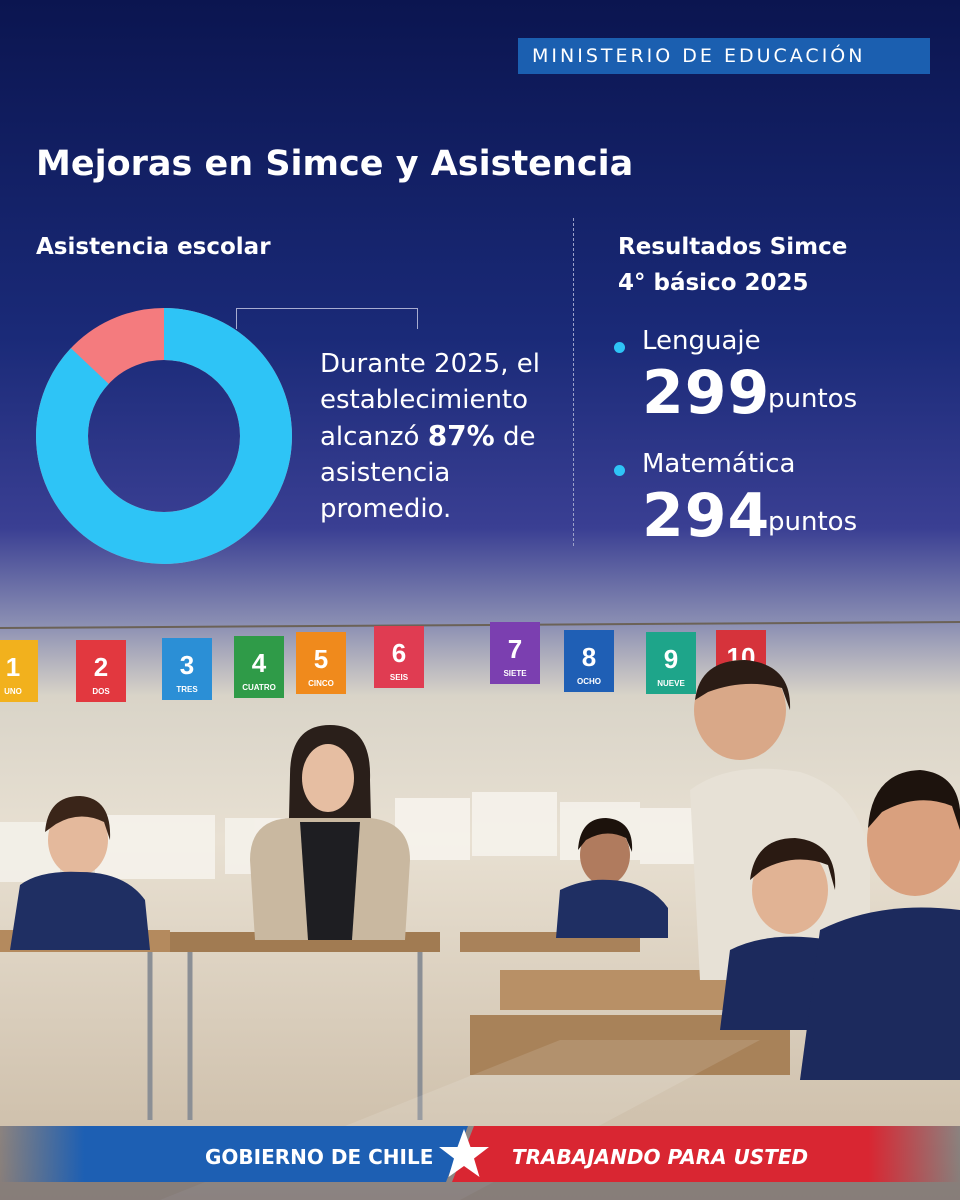 This screenshot has height=1200, width=960. What do you see at coordinates (464, 1153) in the screenshot?
I see `star-icon` at bounding box center [464, 1153].